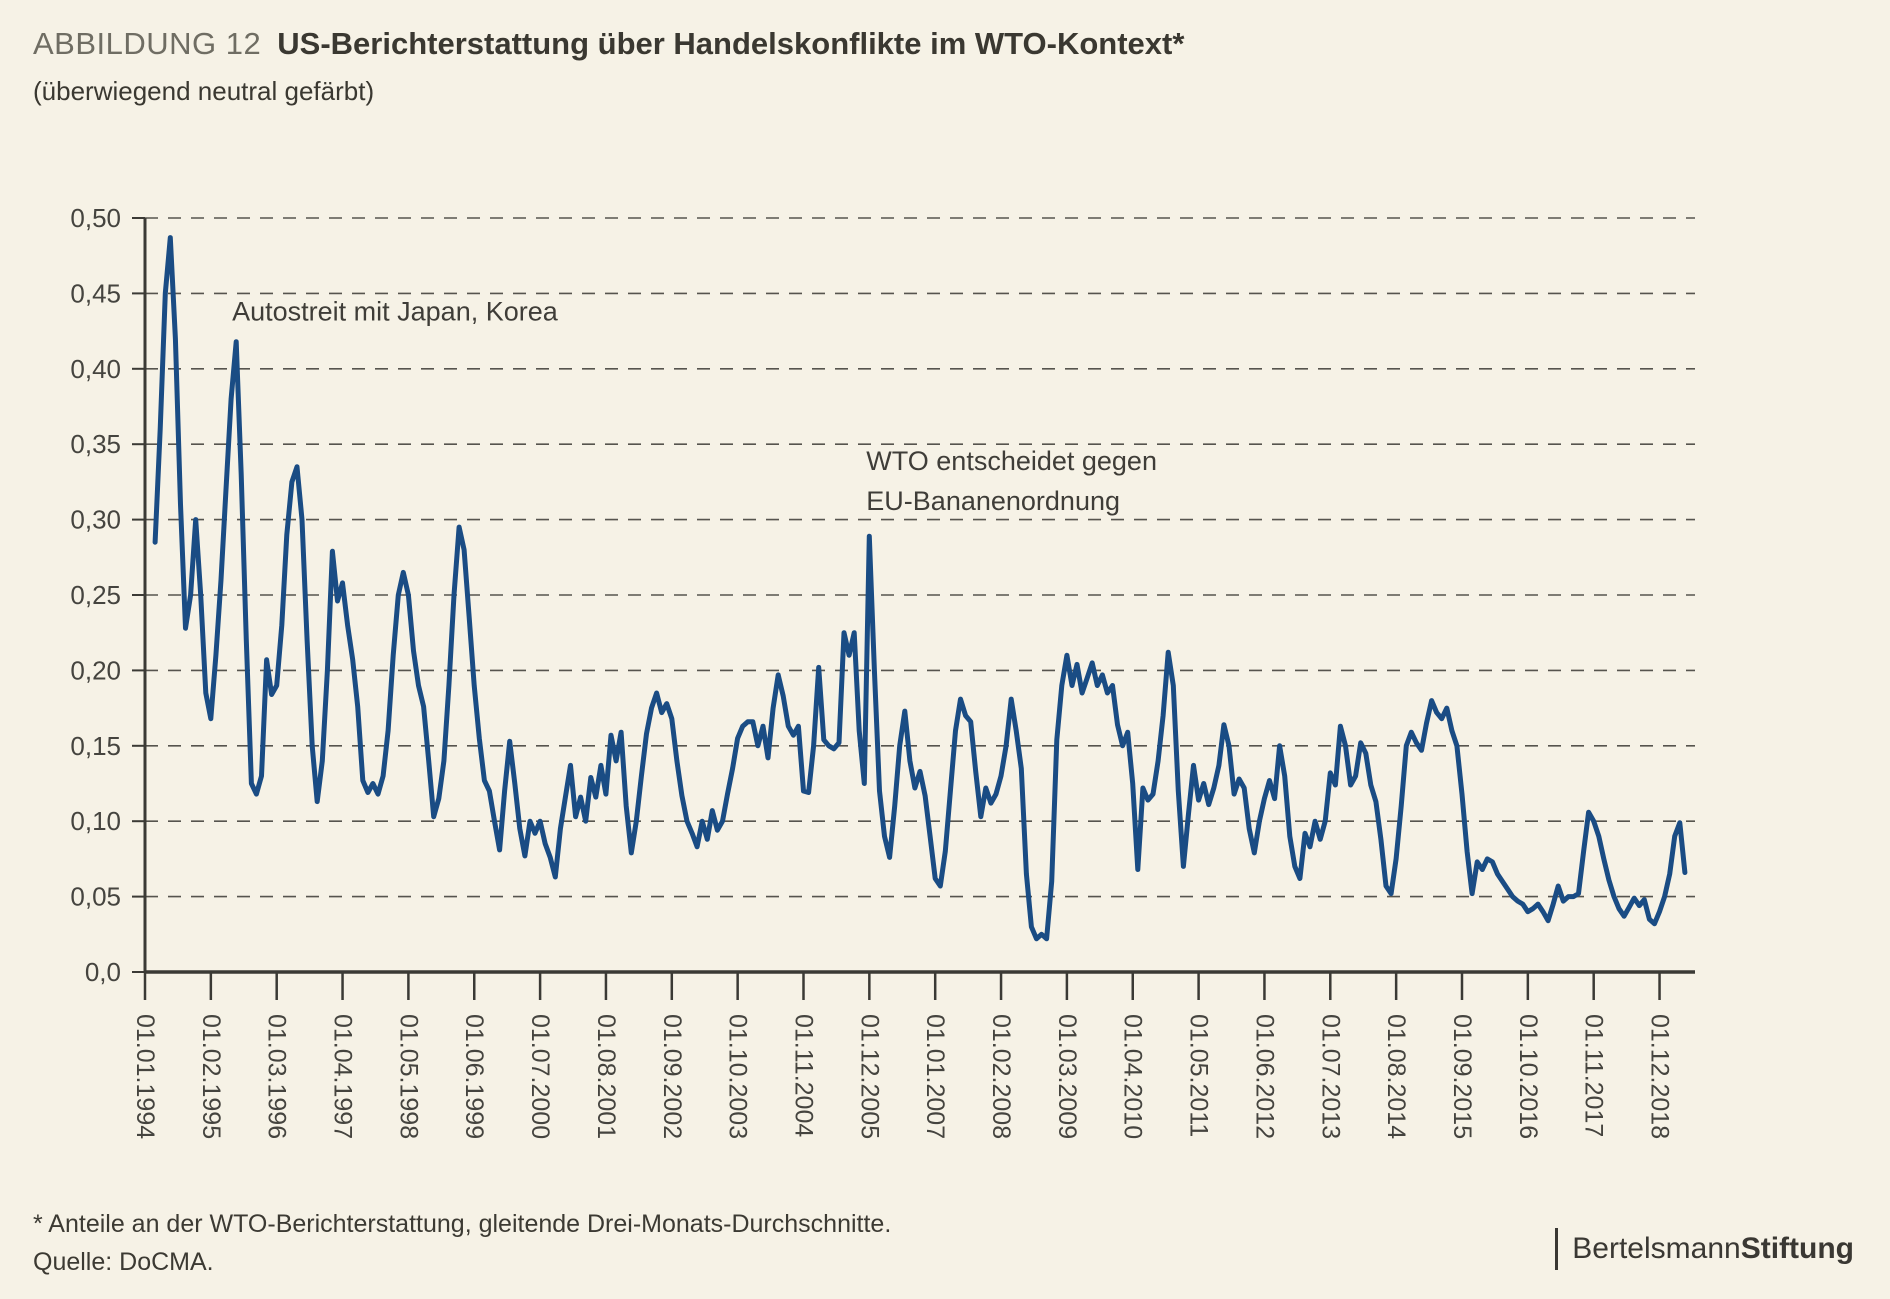 The image size is (1890, 1299). What do you see at coordinates (672, 1076) in the screenshot?
I see `x-axis-tick-label: 01.09.2002` at bounding box center [672, 1076].